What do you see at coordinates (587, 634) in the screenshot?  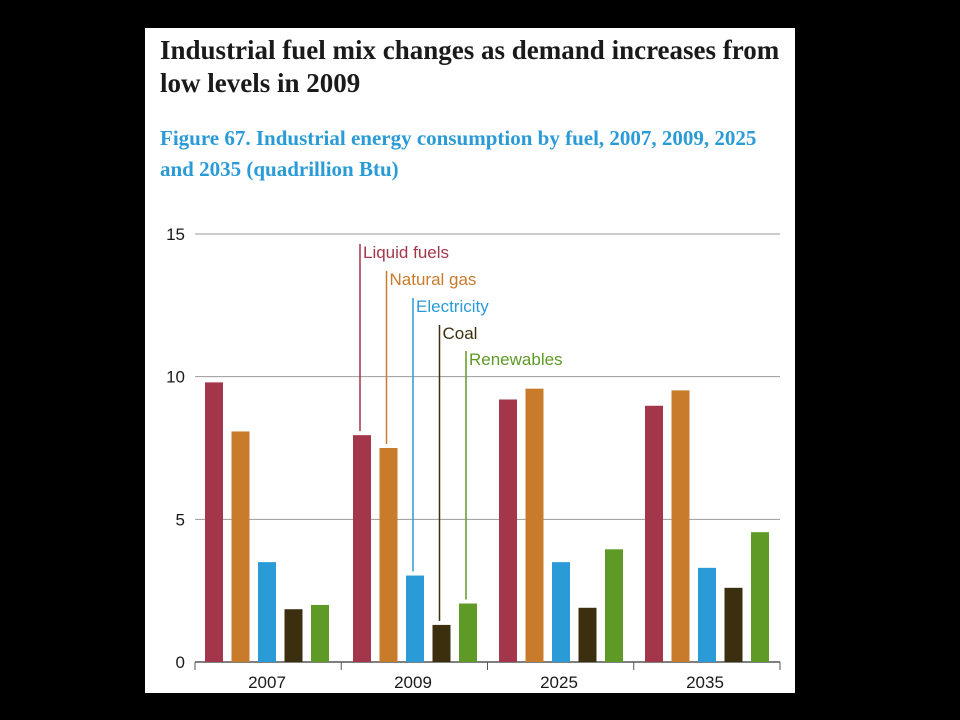 I see `bar-coal-2025` at bounding box center [587, 634].